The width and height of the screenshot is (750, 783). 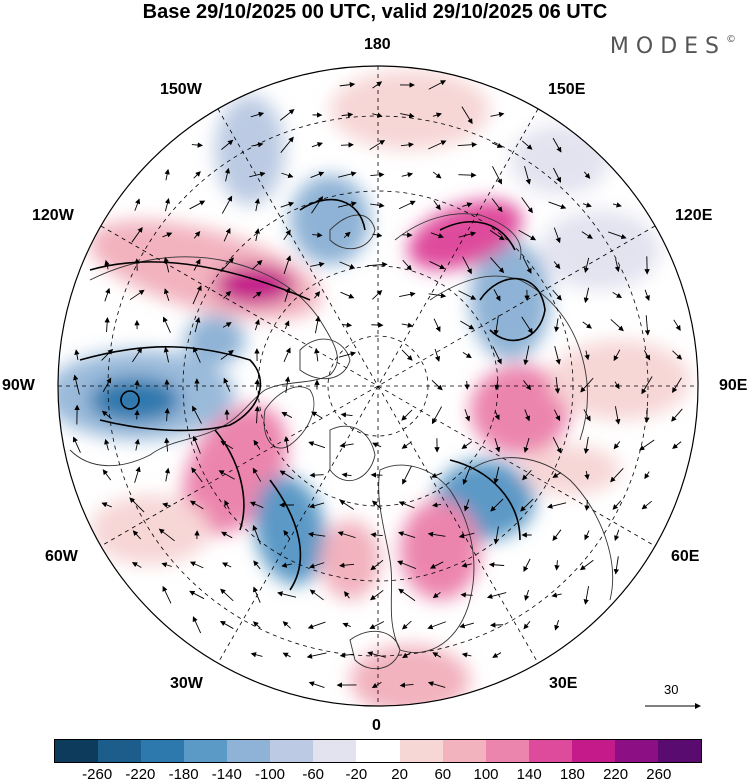 What do you see at coordinates (61, 556) in the screenshot?
I see `lon-label-60w: 60W` at bounding box center [61, 556].